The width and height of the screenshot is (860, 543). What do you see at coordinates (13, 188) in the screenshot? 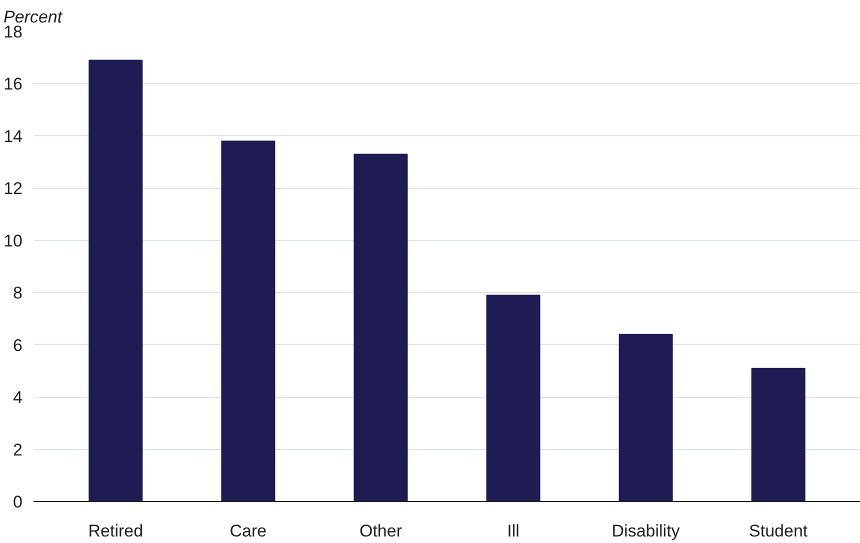
I see `y-tick-label: 12` at bounding box center [13, 188].